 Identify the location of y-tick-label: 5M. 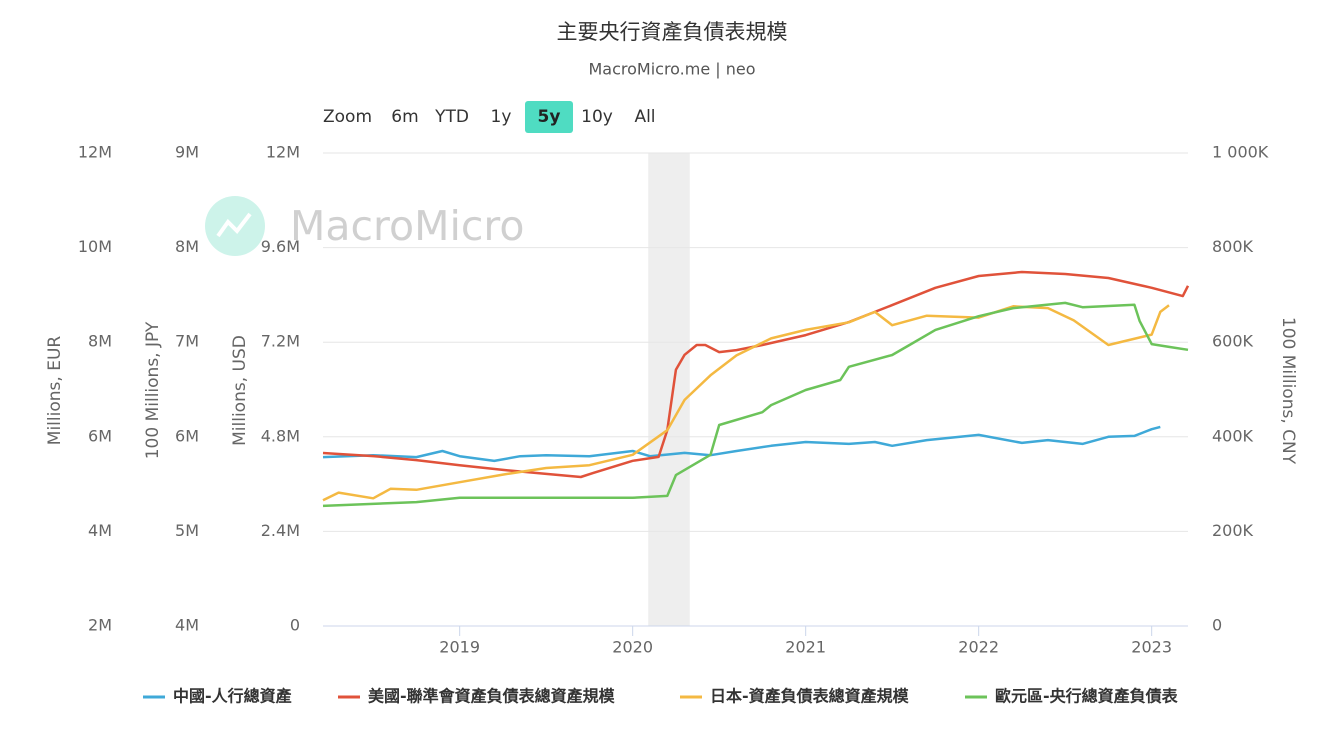
(187, 530).